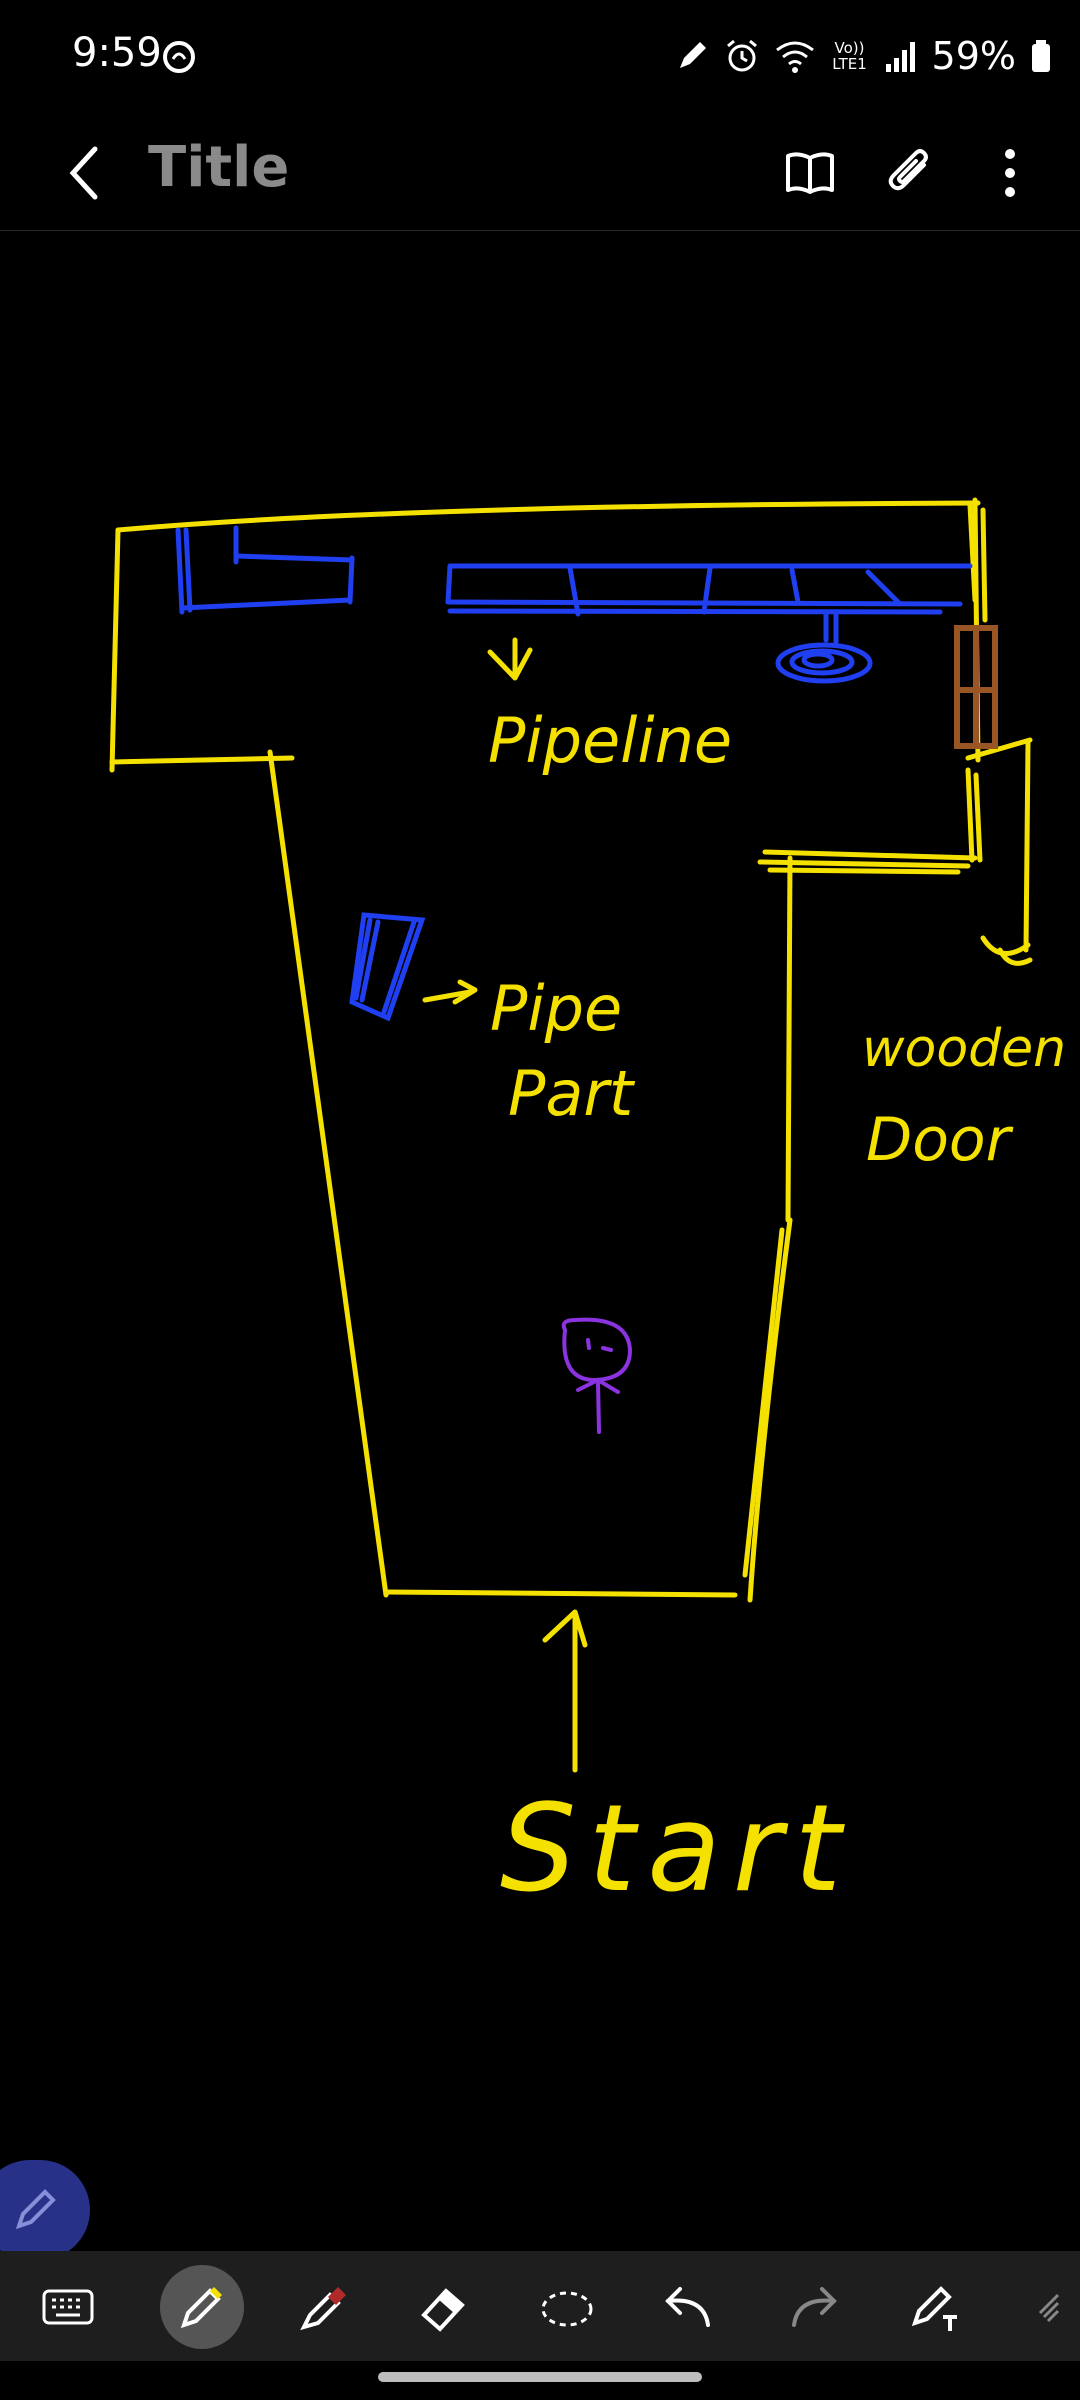 This screenshot has width=1080, height=2400. What do you see at coordinates (1041, 56) in the screenshot?
I see `battery-icon` at bounding box center [1041, 56].